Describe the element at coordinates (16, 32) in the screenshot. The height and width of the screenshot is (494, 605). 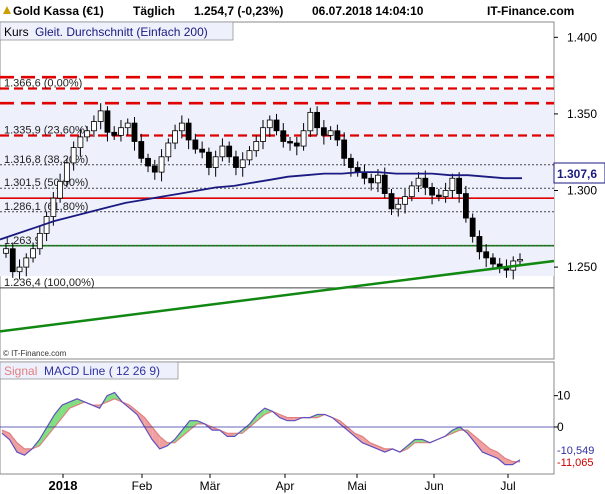
I see `kurs-label: Kurs` at that location.